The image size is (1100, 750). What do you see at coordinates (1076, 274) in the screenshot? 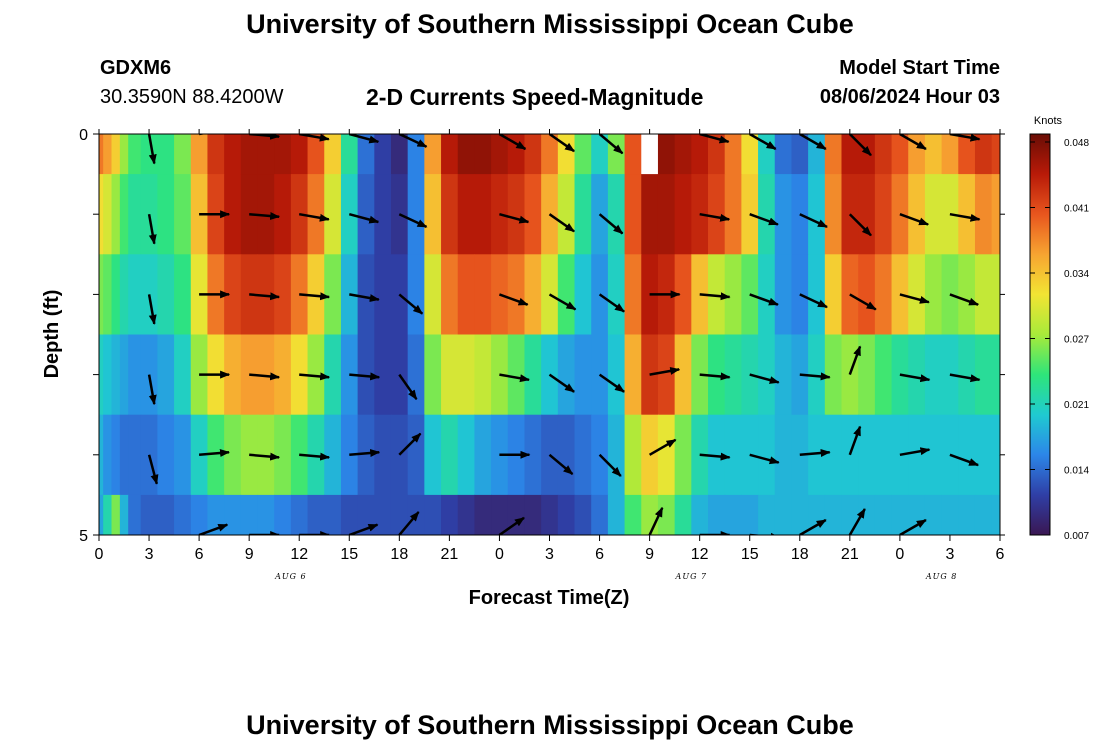
I see `colorbar-tick-label: 0.034` at bounding box center [1076, 274].